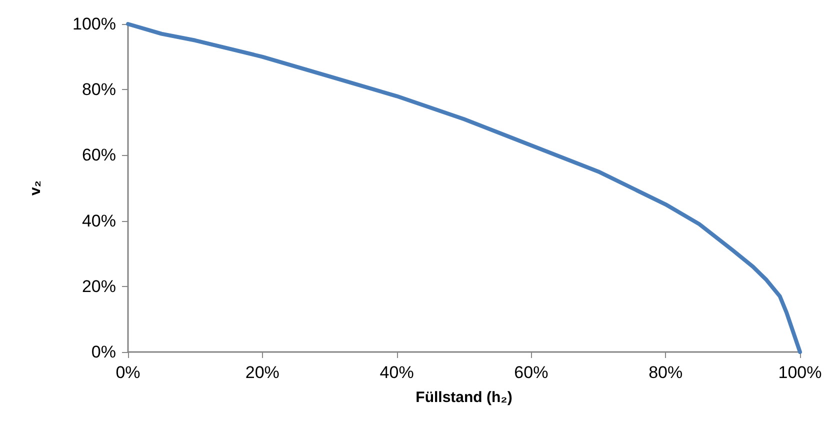 This screenshot has width=833, height=439. I want to click on y-axis-title: v₂, so click(35, 188).